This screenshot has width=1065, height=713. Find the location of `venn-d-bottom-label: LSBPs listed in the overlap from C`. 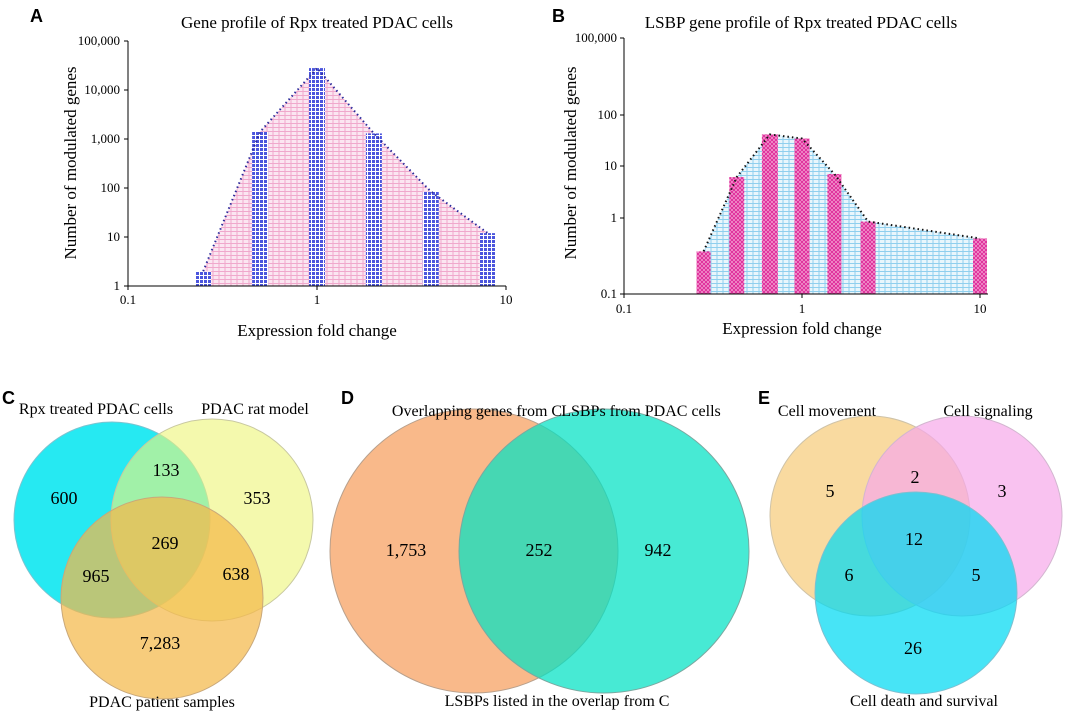

venn-d-bottom-label: LSBPs listed in the overlap from C is located at coordinates (557, 701).